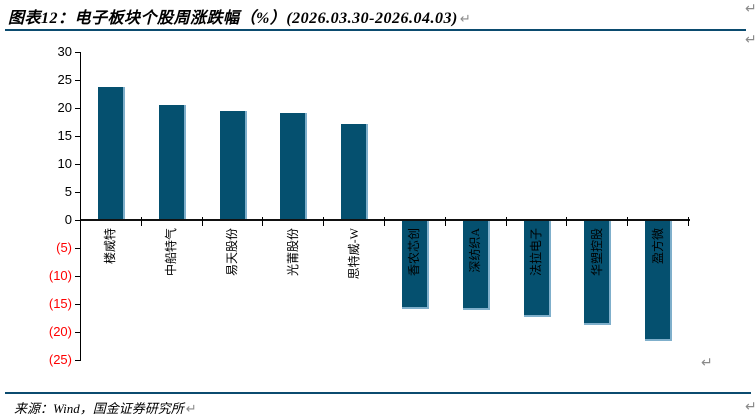 The height and width of the screenshot is (417, 756). What do you see at coordinates (110, 246) in the screenshot?
I see `category-label: 楼威特` at bounding box center [110, 246].